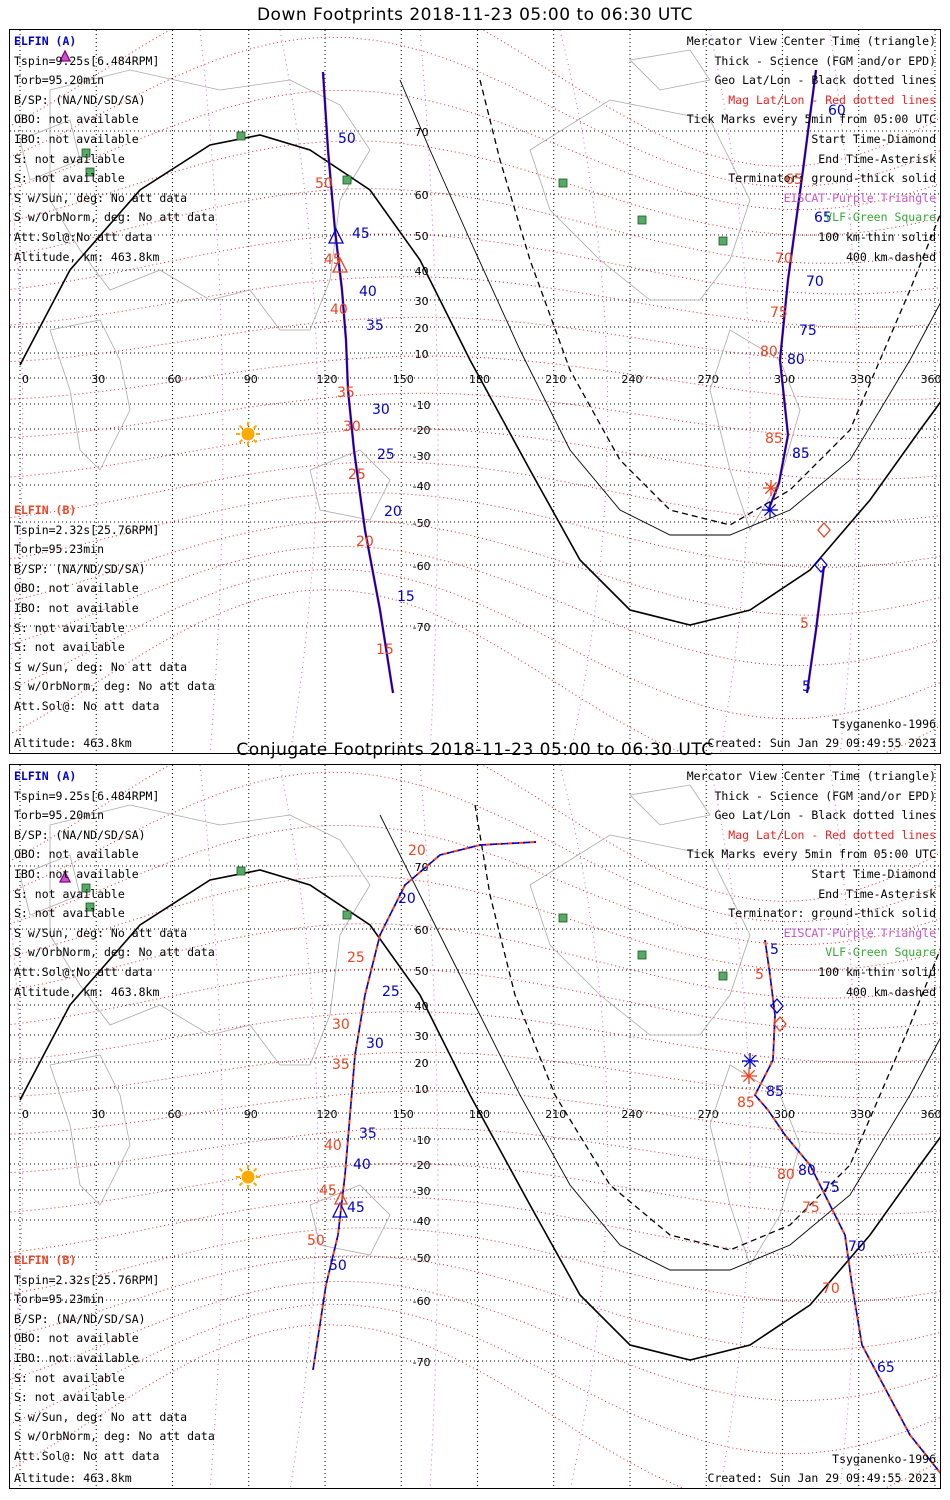  Describe the element at coordinates (422, 195) in the screenshot. I see `lat-tick-label: 60` at that location.